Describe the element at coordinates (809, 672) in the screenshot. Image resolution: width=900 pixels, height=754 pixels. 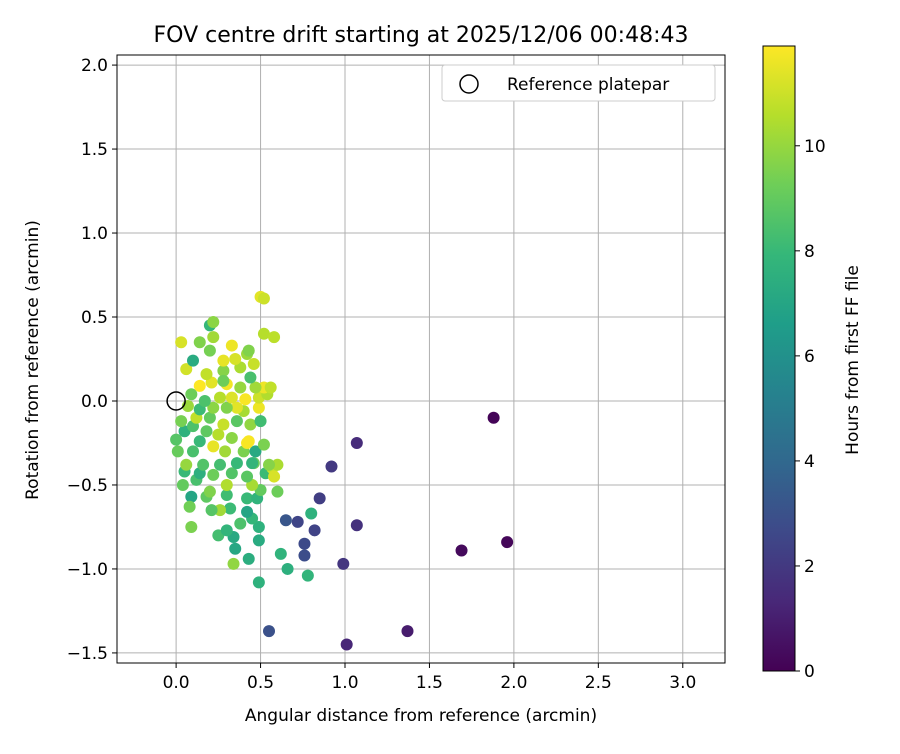
I see `colorbar-tick-label: 0` at that location.